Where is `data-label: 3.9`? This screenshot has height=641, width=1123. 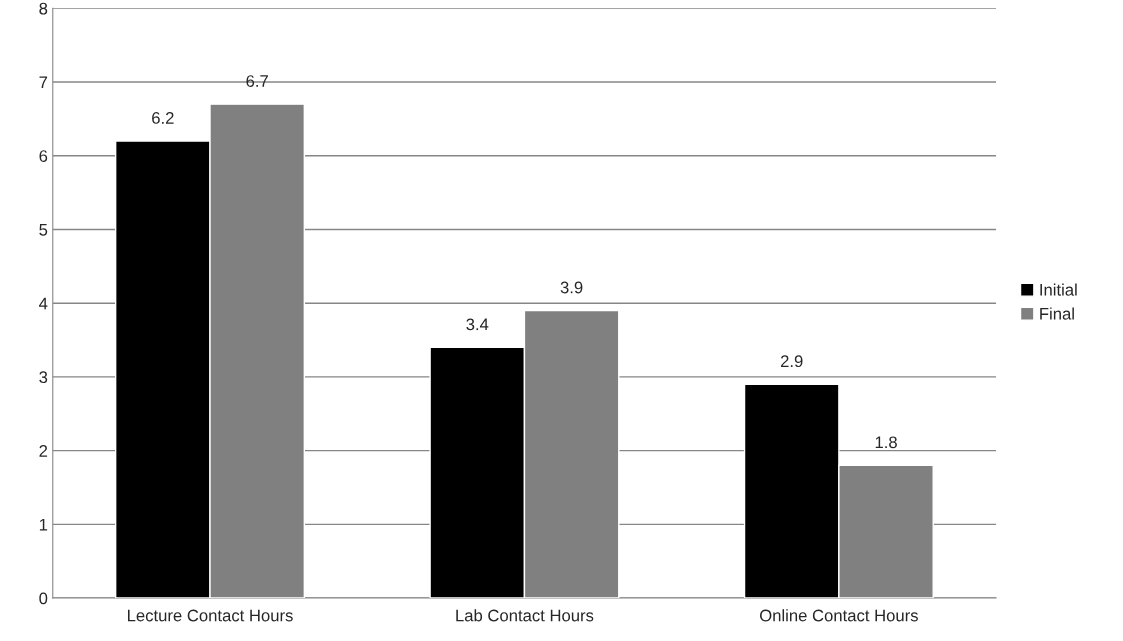
data-label: 3.9 is located at coordinates (571, 287).